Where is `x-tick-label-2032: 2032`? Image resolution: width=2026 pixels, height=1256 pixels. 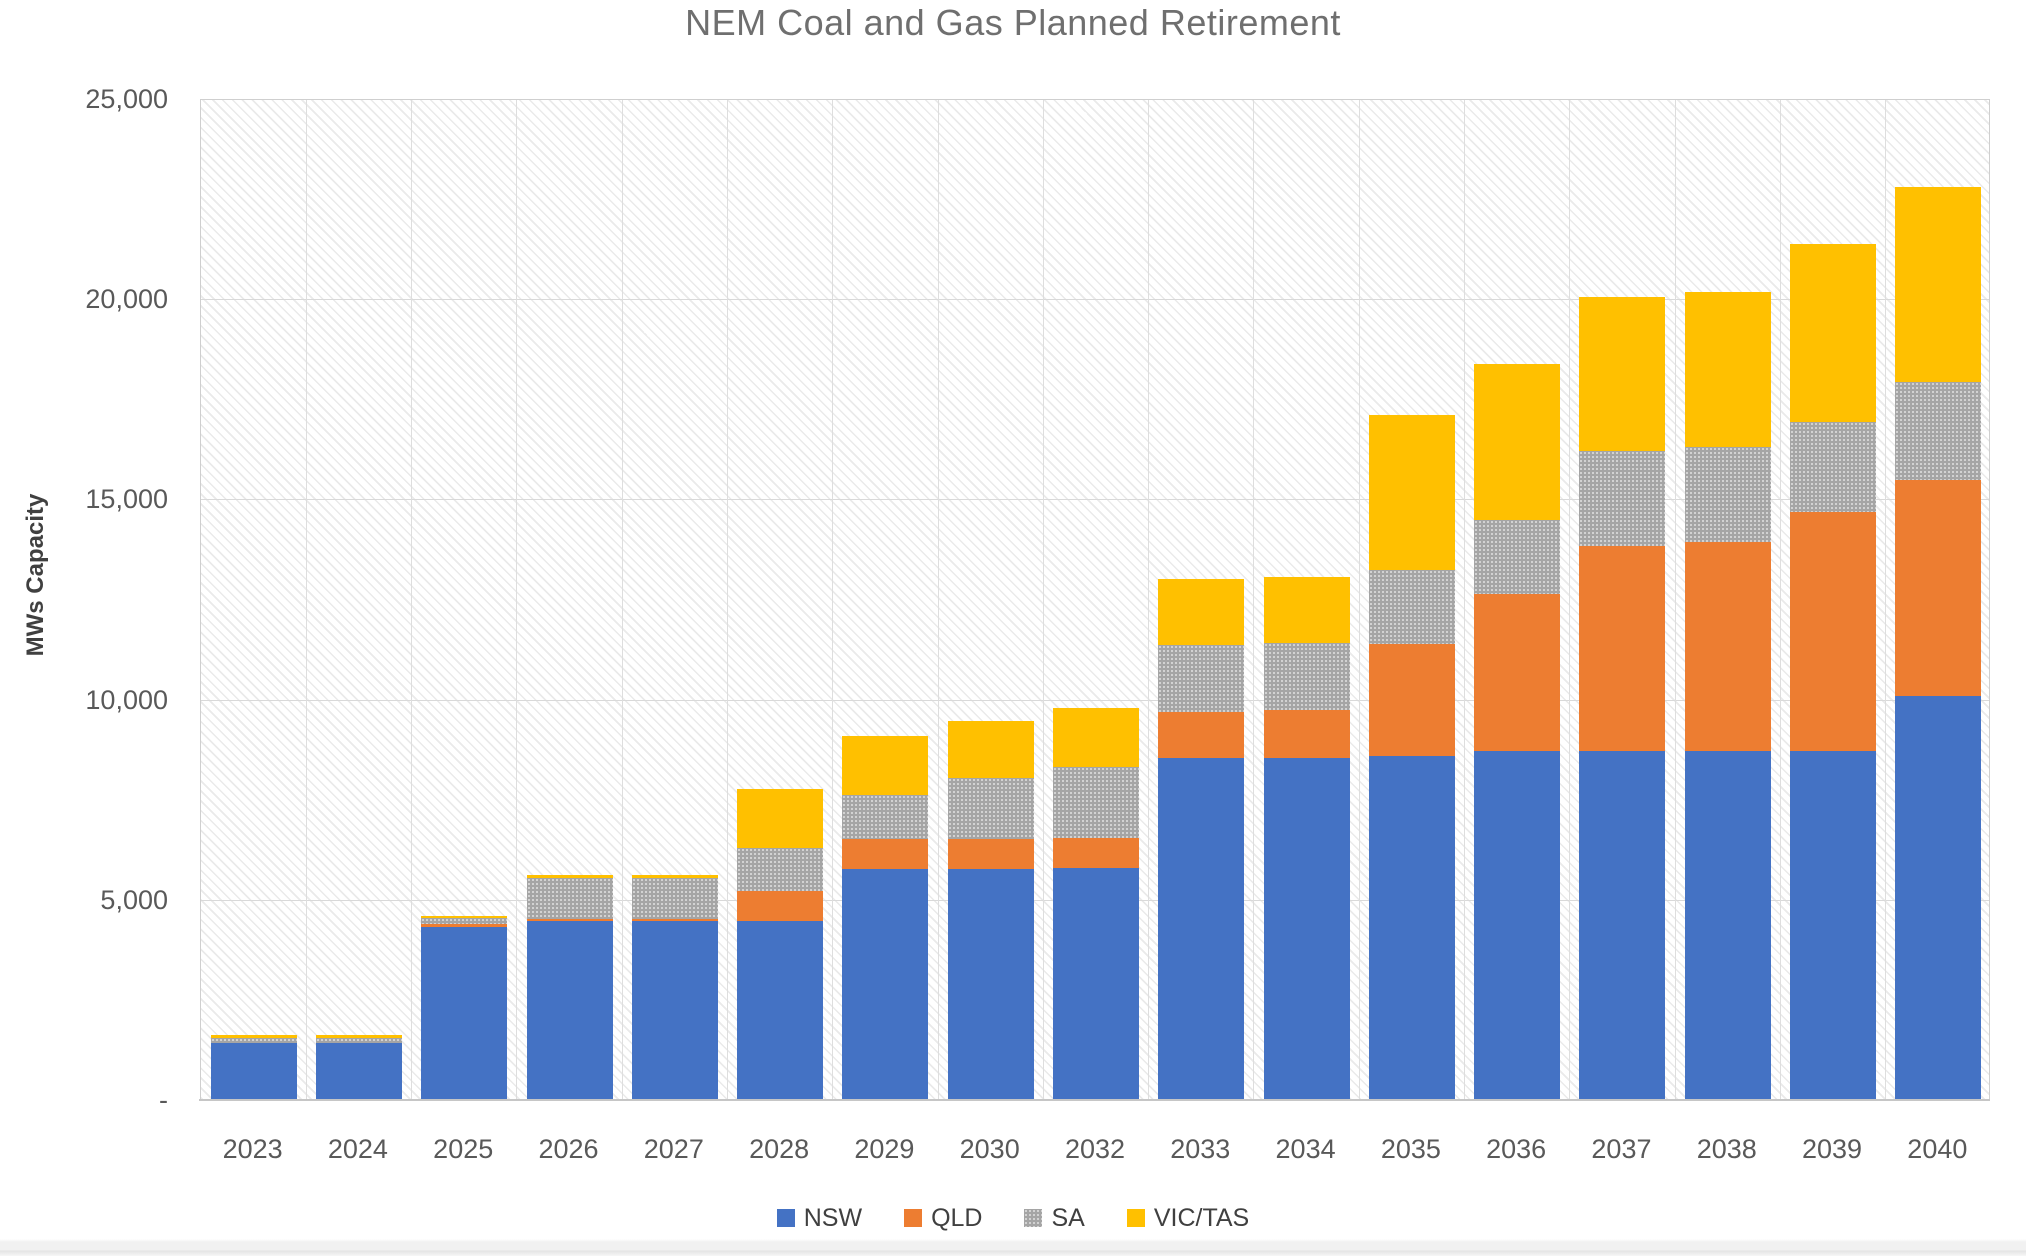 x-tick-label-2032: 2032 is located at coordinates (1095, 1149).